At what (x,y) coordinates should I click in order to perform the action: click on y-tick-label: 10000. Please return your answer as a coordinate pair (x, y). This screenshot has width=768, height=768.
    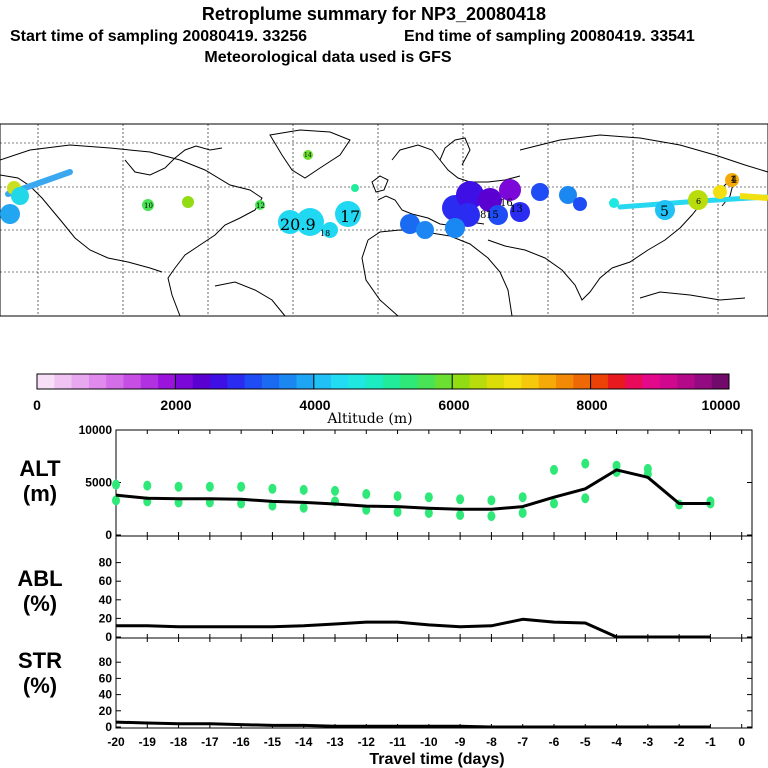
    Looking at the image, I should click on (96, 430).